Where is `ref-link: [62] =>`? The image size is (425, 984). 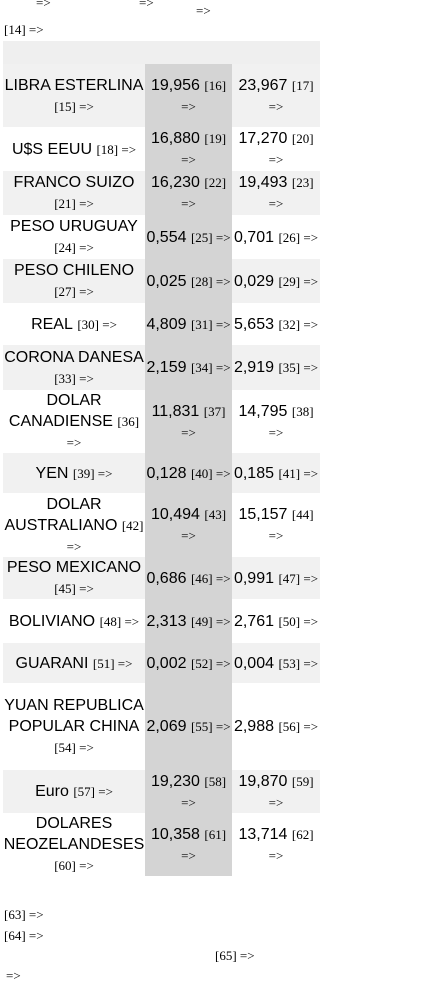
ref-link: [62] => is located at coordinates (291, 844).